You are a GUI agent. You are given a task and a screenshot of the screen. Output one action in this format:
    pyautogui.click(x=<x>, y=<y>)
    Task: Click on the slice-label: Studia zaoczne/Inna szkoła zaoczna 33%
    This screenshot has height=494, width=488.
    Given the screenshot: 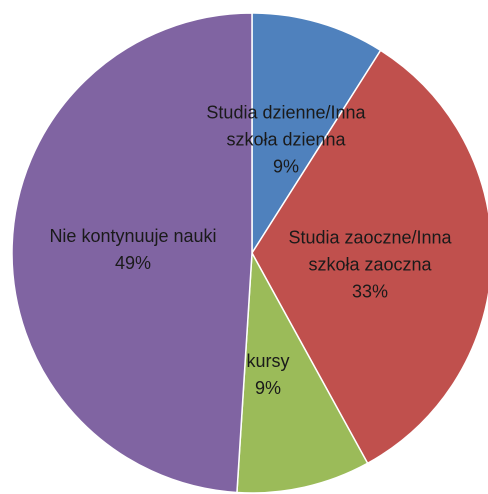 What is the action you would take?
    pyautogui.click(x=370, y=265)
    